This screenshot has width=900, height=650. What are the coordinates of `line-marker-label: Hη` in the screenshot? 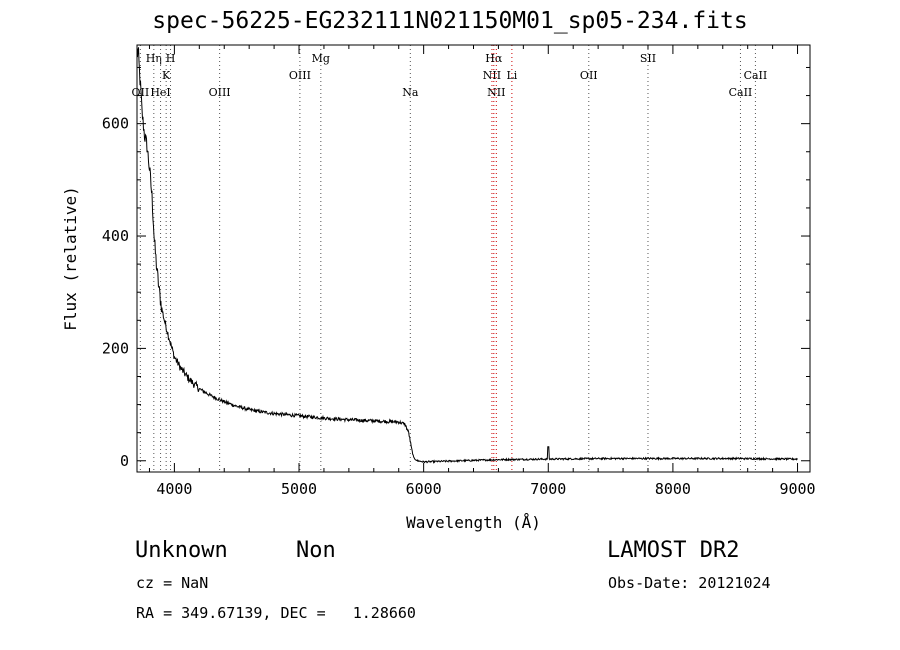 It's located at (154, 58).